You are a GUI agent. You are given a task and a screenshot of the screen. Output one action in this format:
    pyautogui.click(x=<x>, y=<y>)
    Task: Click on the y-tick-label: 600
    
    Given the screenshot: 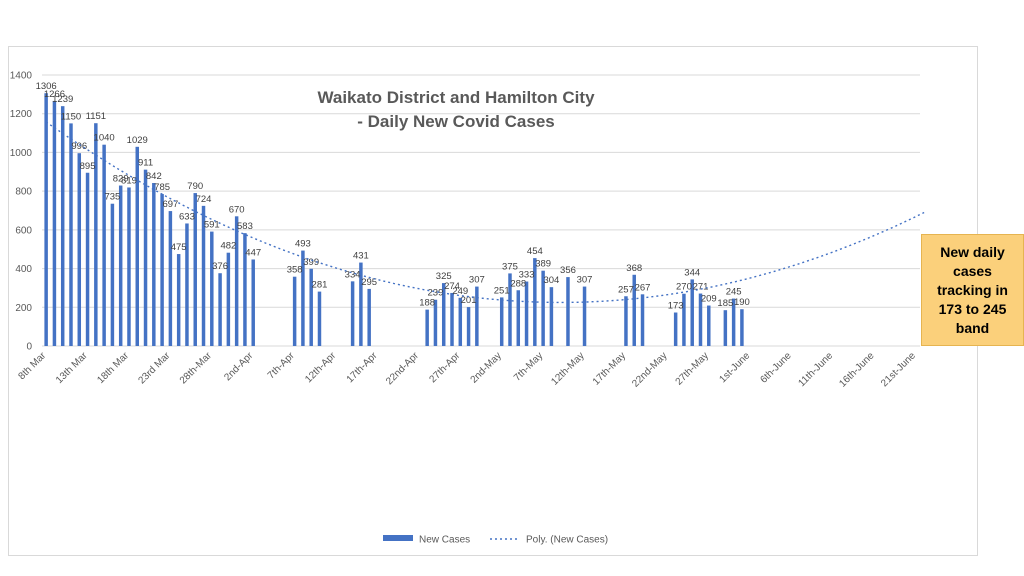 What is the action you would take?
    pyautogui.click(x=23, y=230)
    